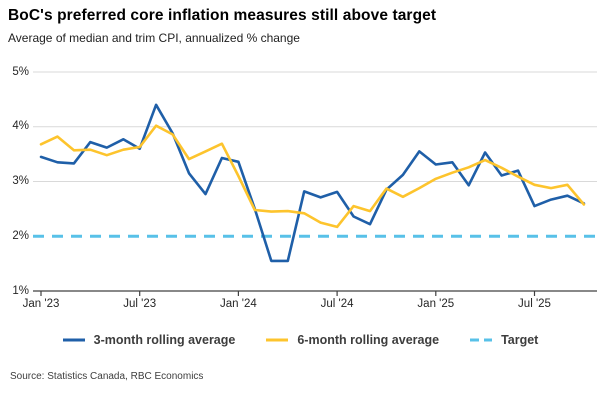  Describe the element at coordinates (20, 235) in the screenshot. I see `y-tick-label: 2%` at that location.